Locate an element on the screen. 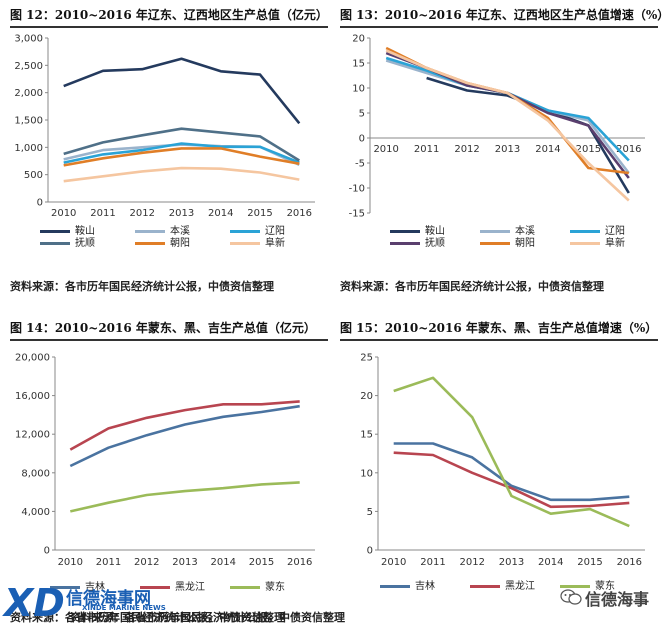 The height and width of the screenshot is (627, 670). xinde-logo-icon: XD is located at coordinates (33, 603).